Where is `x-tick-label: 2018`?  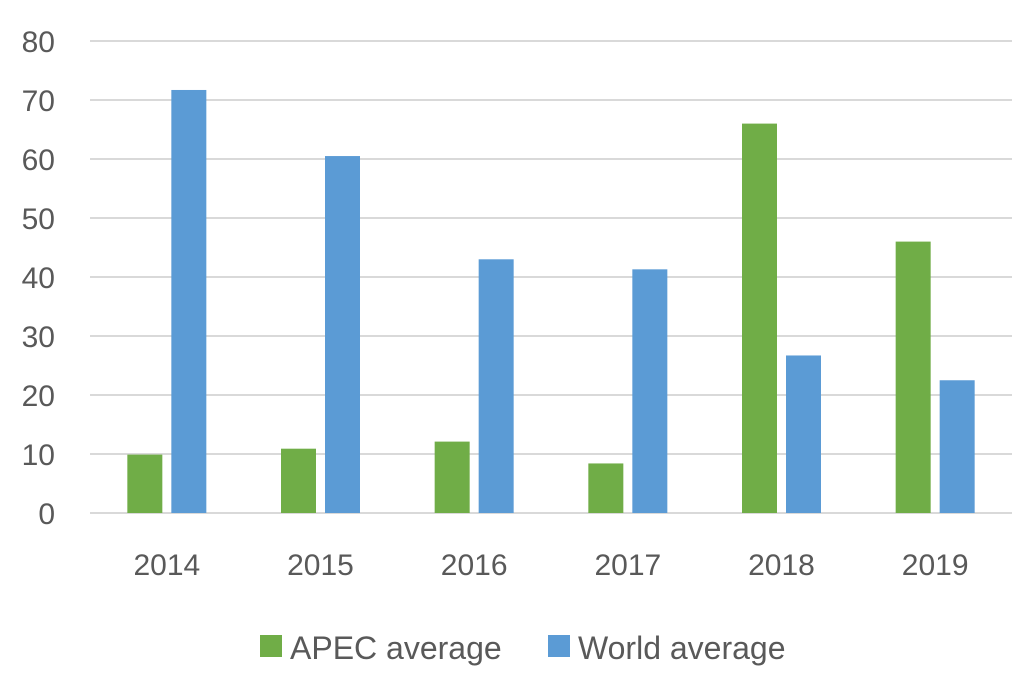
x-tick-label: 2018 is located at coordinates (781, 565).